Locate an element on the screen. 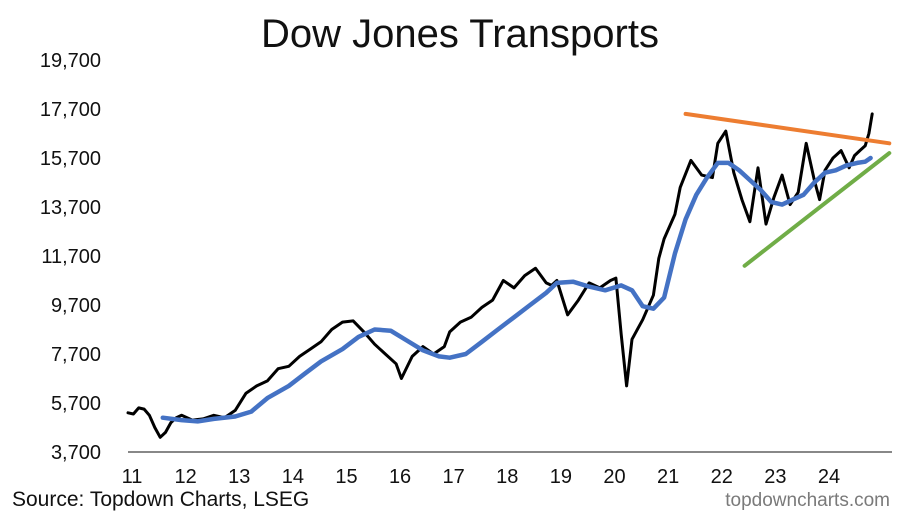 The width and height of the screenshot is (920, 520). x-tick-label: 19 is located at coordinates (561, 477).